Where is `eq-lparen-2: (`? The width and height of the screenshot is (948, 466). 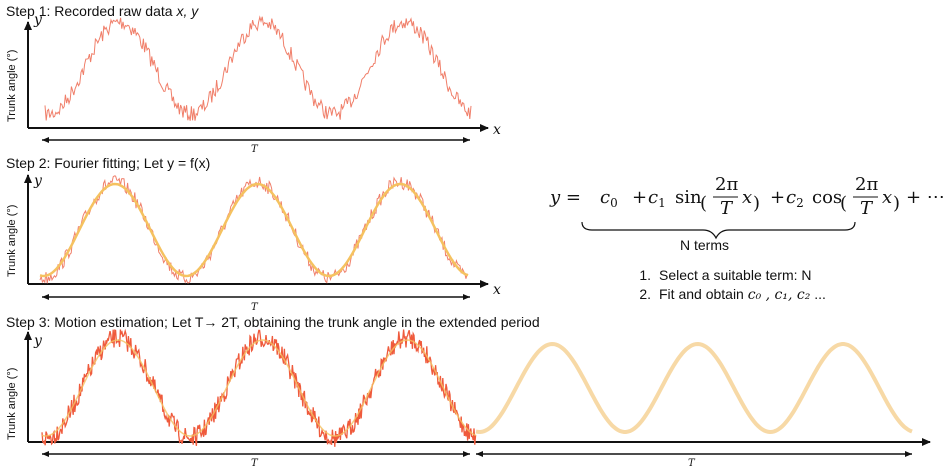 eq-lparen-2: ( is located at coordinates (843, 203).